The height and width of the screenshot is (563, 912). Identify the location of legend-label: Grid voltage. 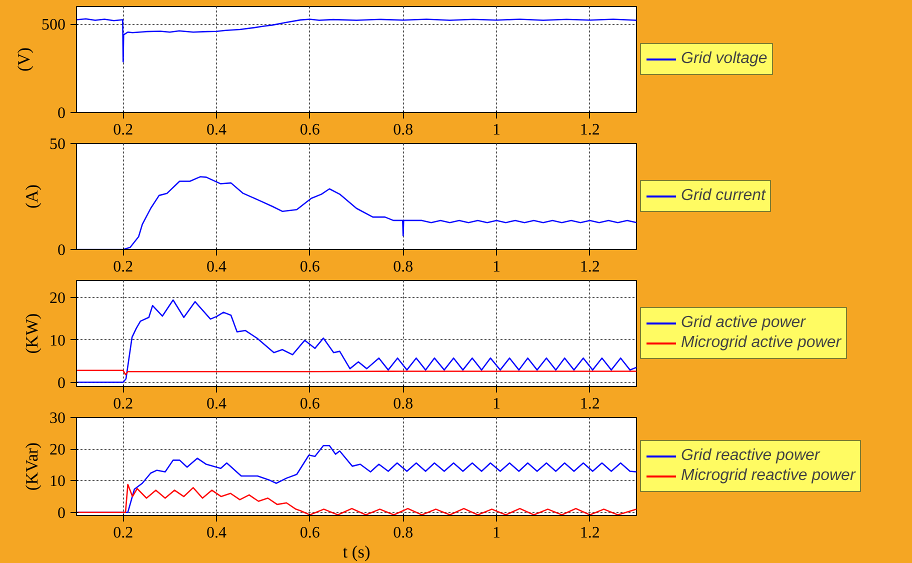
(724, 59).